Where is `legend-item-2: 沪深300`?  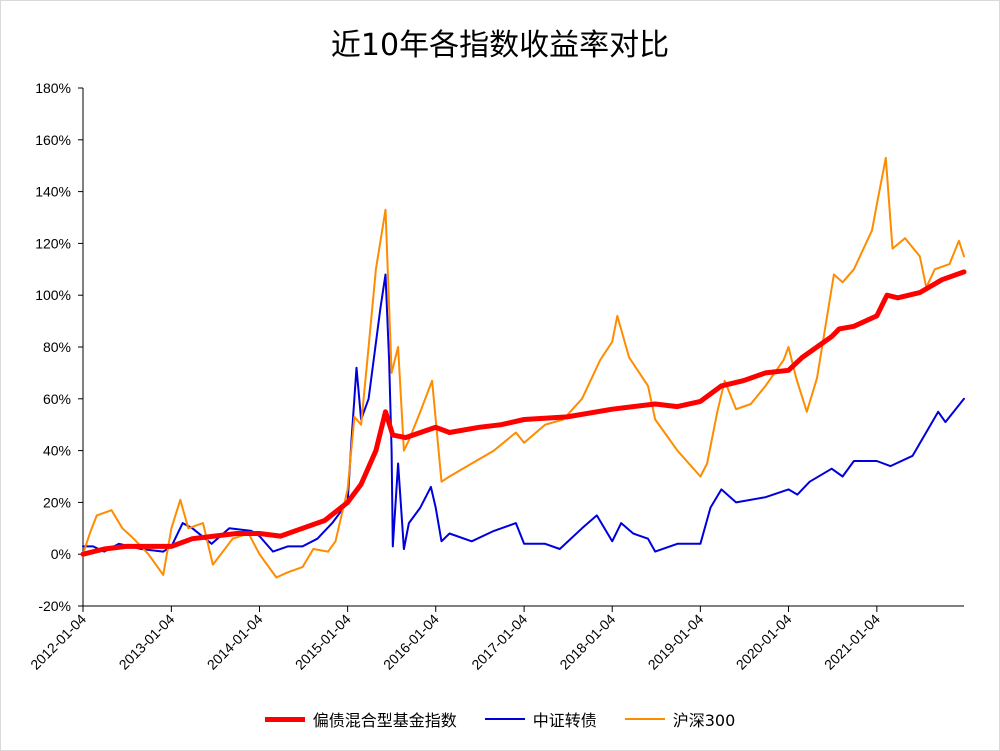 legend-item-2: 沪深300 is located at coordinates (680, 719).